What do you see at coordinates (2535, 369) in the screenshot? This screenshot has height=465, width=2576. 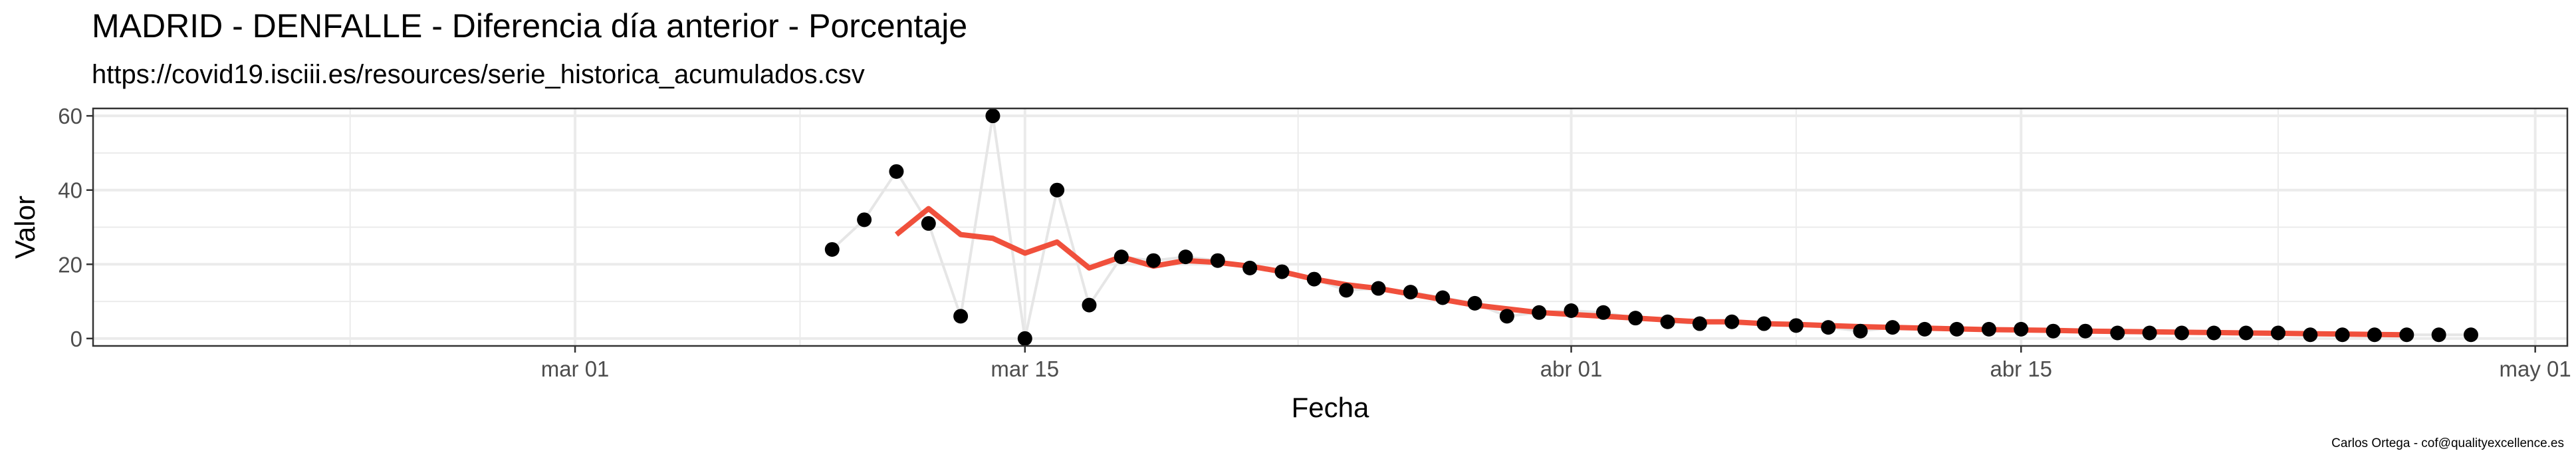 I see `x-tick-label: may 01` at bounding box center [2535, 369].